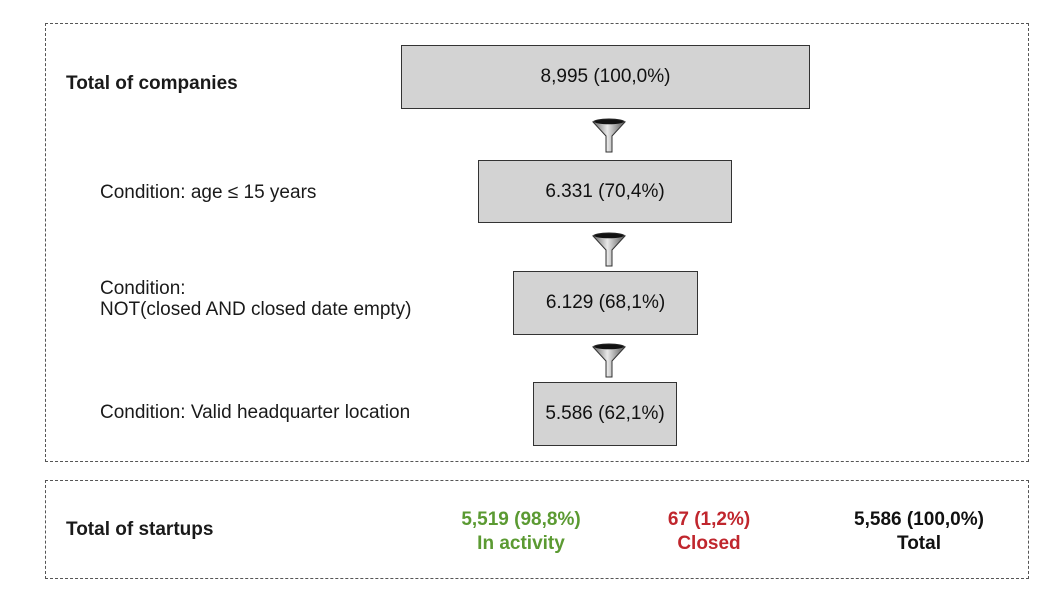 The width and height of the screenshot is (1058, 595). What do you see at coordinates (709, 543) in the screenshot?
I see `stat-closed-label: Closed` at bounding box center [709, 543].